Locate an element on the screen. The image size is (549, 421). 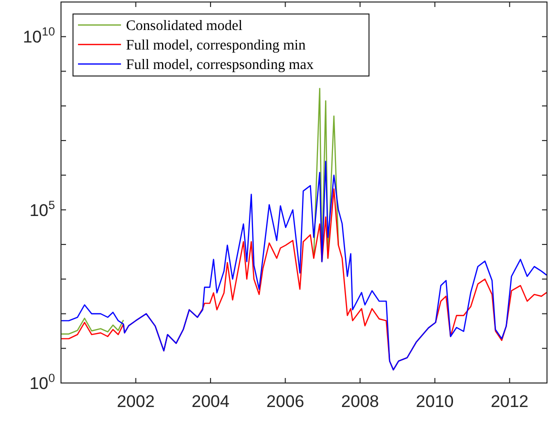
x-tick-label: 2008 is located at coordinates (360, 401).